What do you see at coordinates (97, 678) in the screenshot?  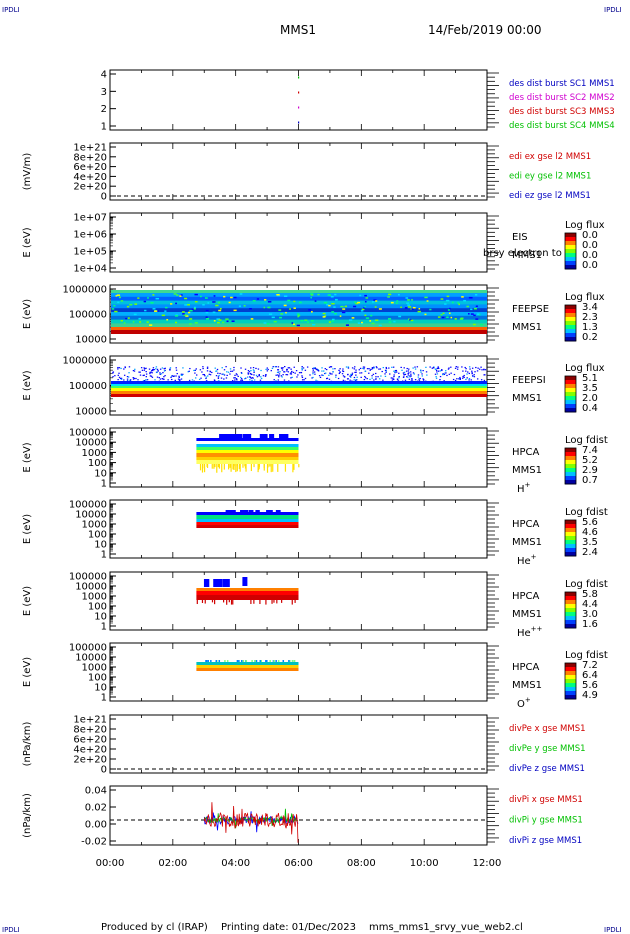 I see `y-tick-label: 100` at bounding box center [97, 678].